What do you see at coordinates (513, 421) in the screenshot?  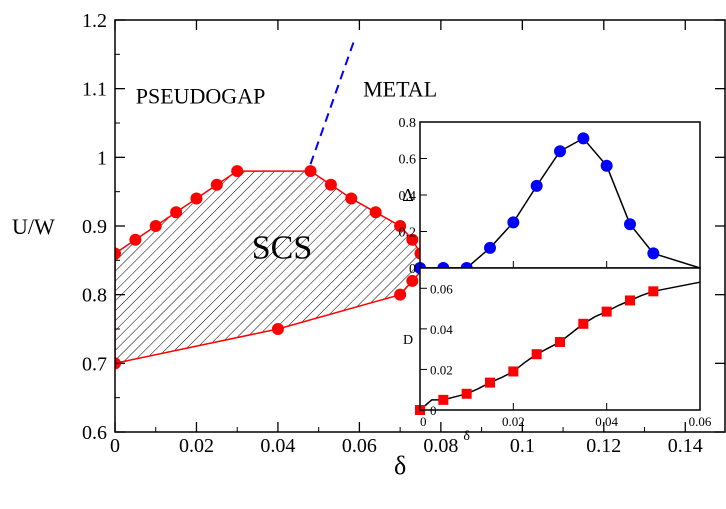 I see `inset-bottom-x-tick-label-1: 0.02` at bounding box center [513, 421].